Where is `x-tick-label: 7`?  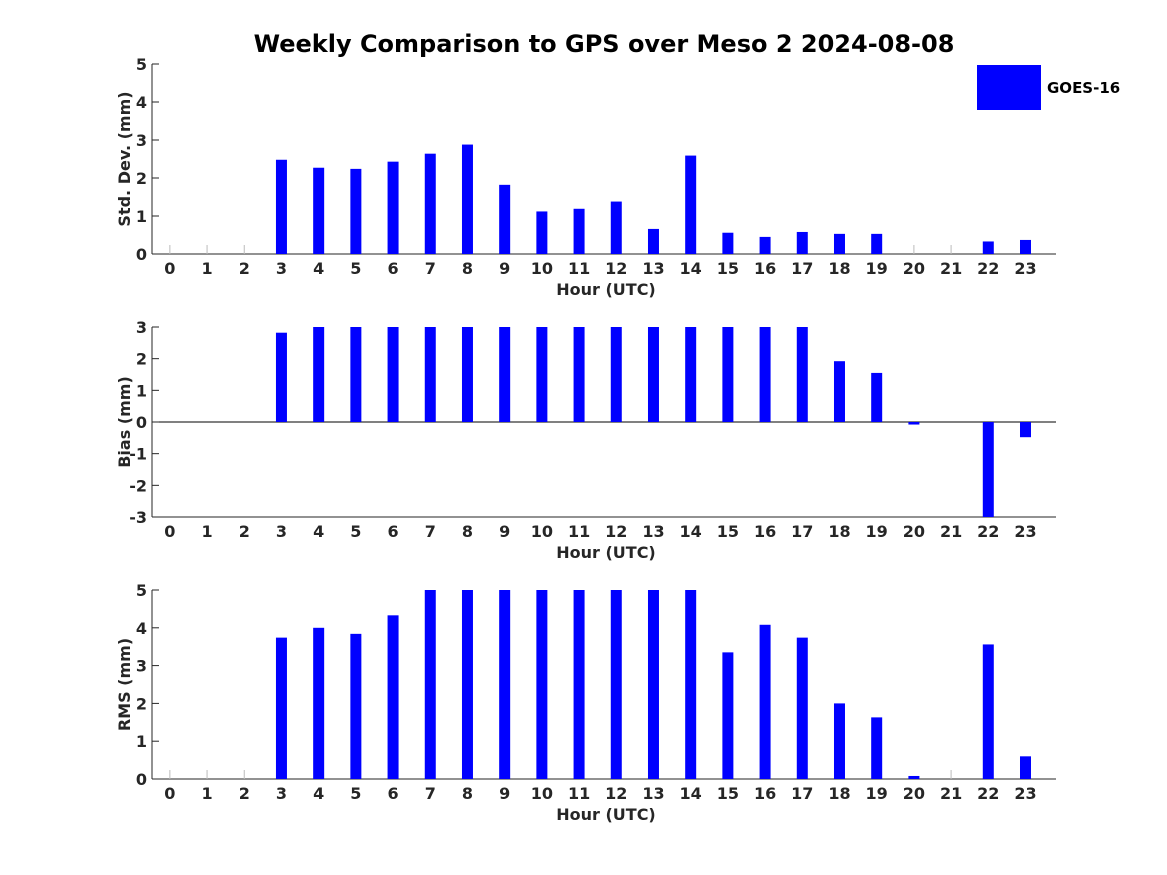
x-tick-label: 7 is located at coordinates (430, 793).